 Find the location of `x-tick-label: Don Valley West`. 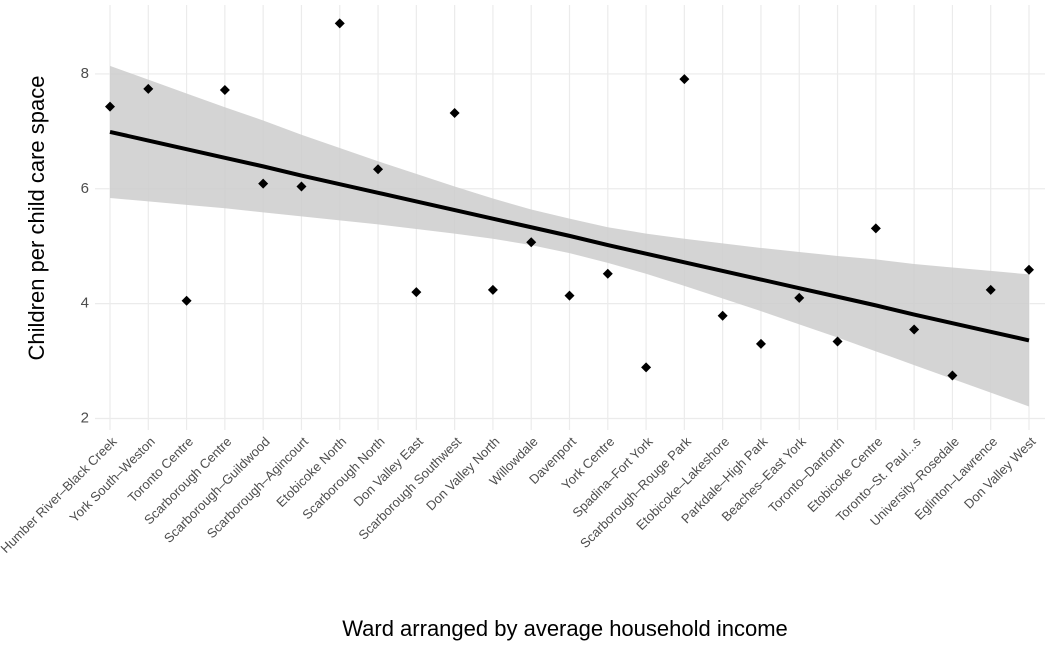

x-tick-label: Don Valley West is located at coordinates (1000, 473).